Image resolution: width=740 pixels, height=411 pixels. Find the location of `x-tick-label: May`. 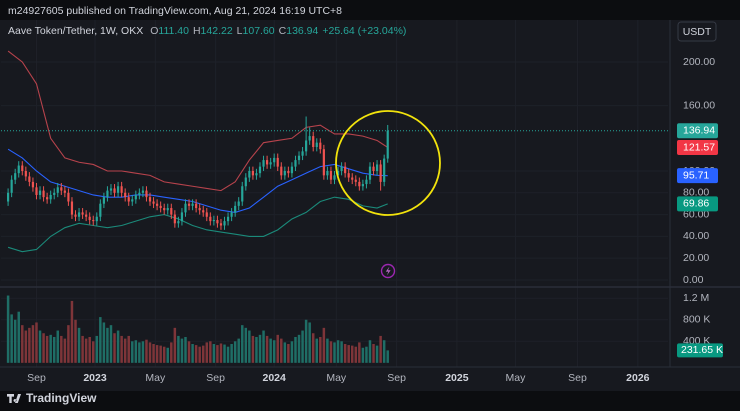

x-tick-label: May is located at coordinates (155, 378).